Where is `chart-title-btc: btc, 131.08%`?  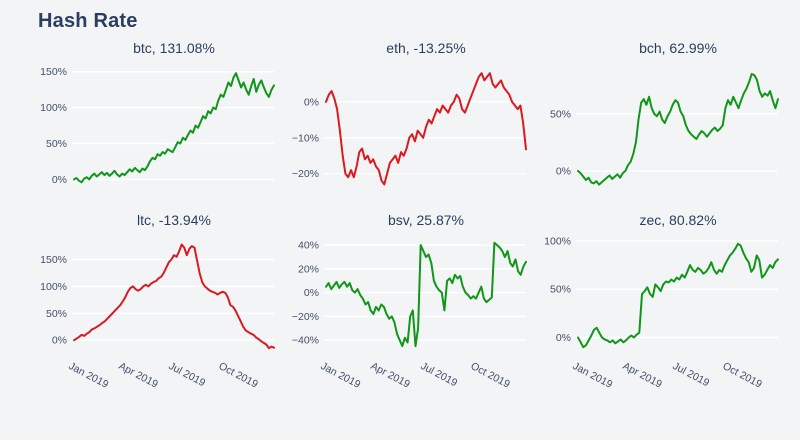
chart-title-btc: btc, 131.08% is located at coordinates (174, 48).